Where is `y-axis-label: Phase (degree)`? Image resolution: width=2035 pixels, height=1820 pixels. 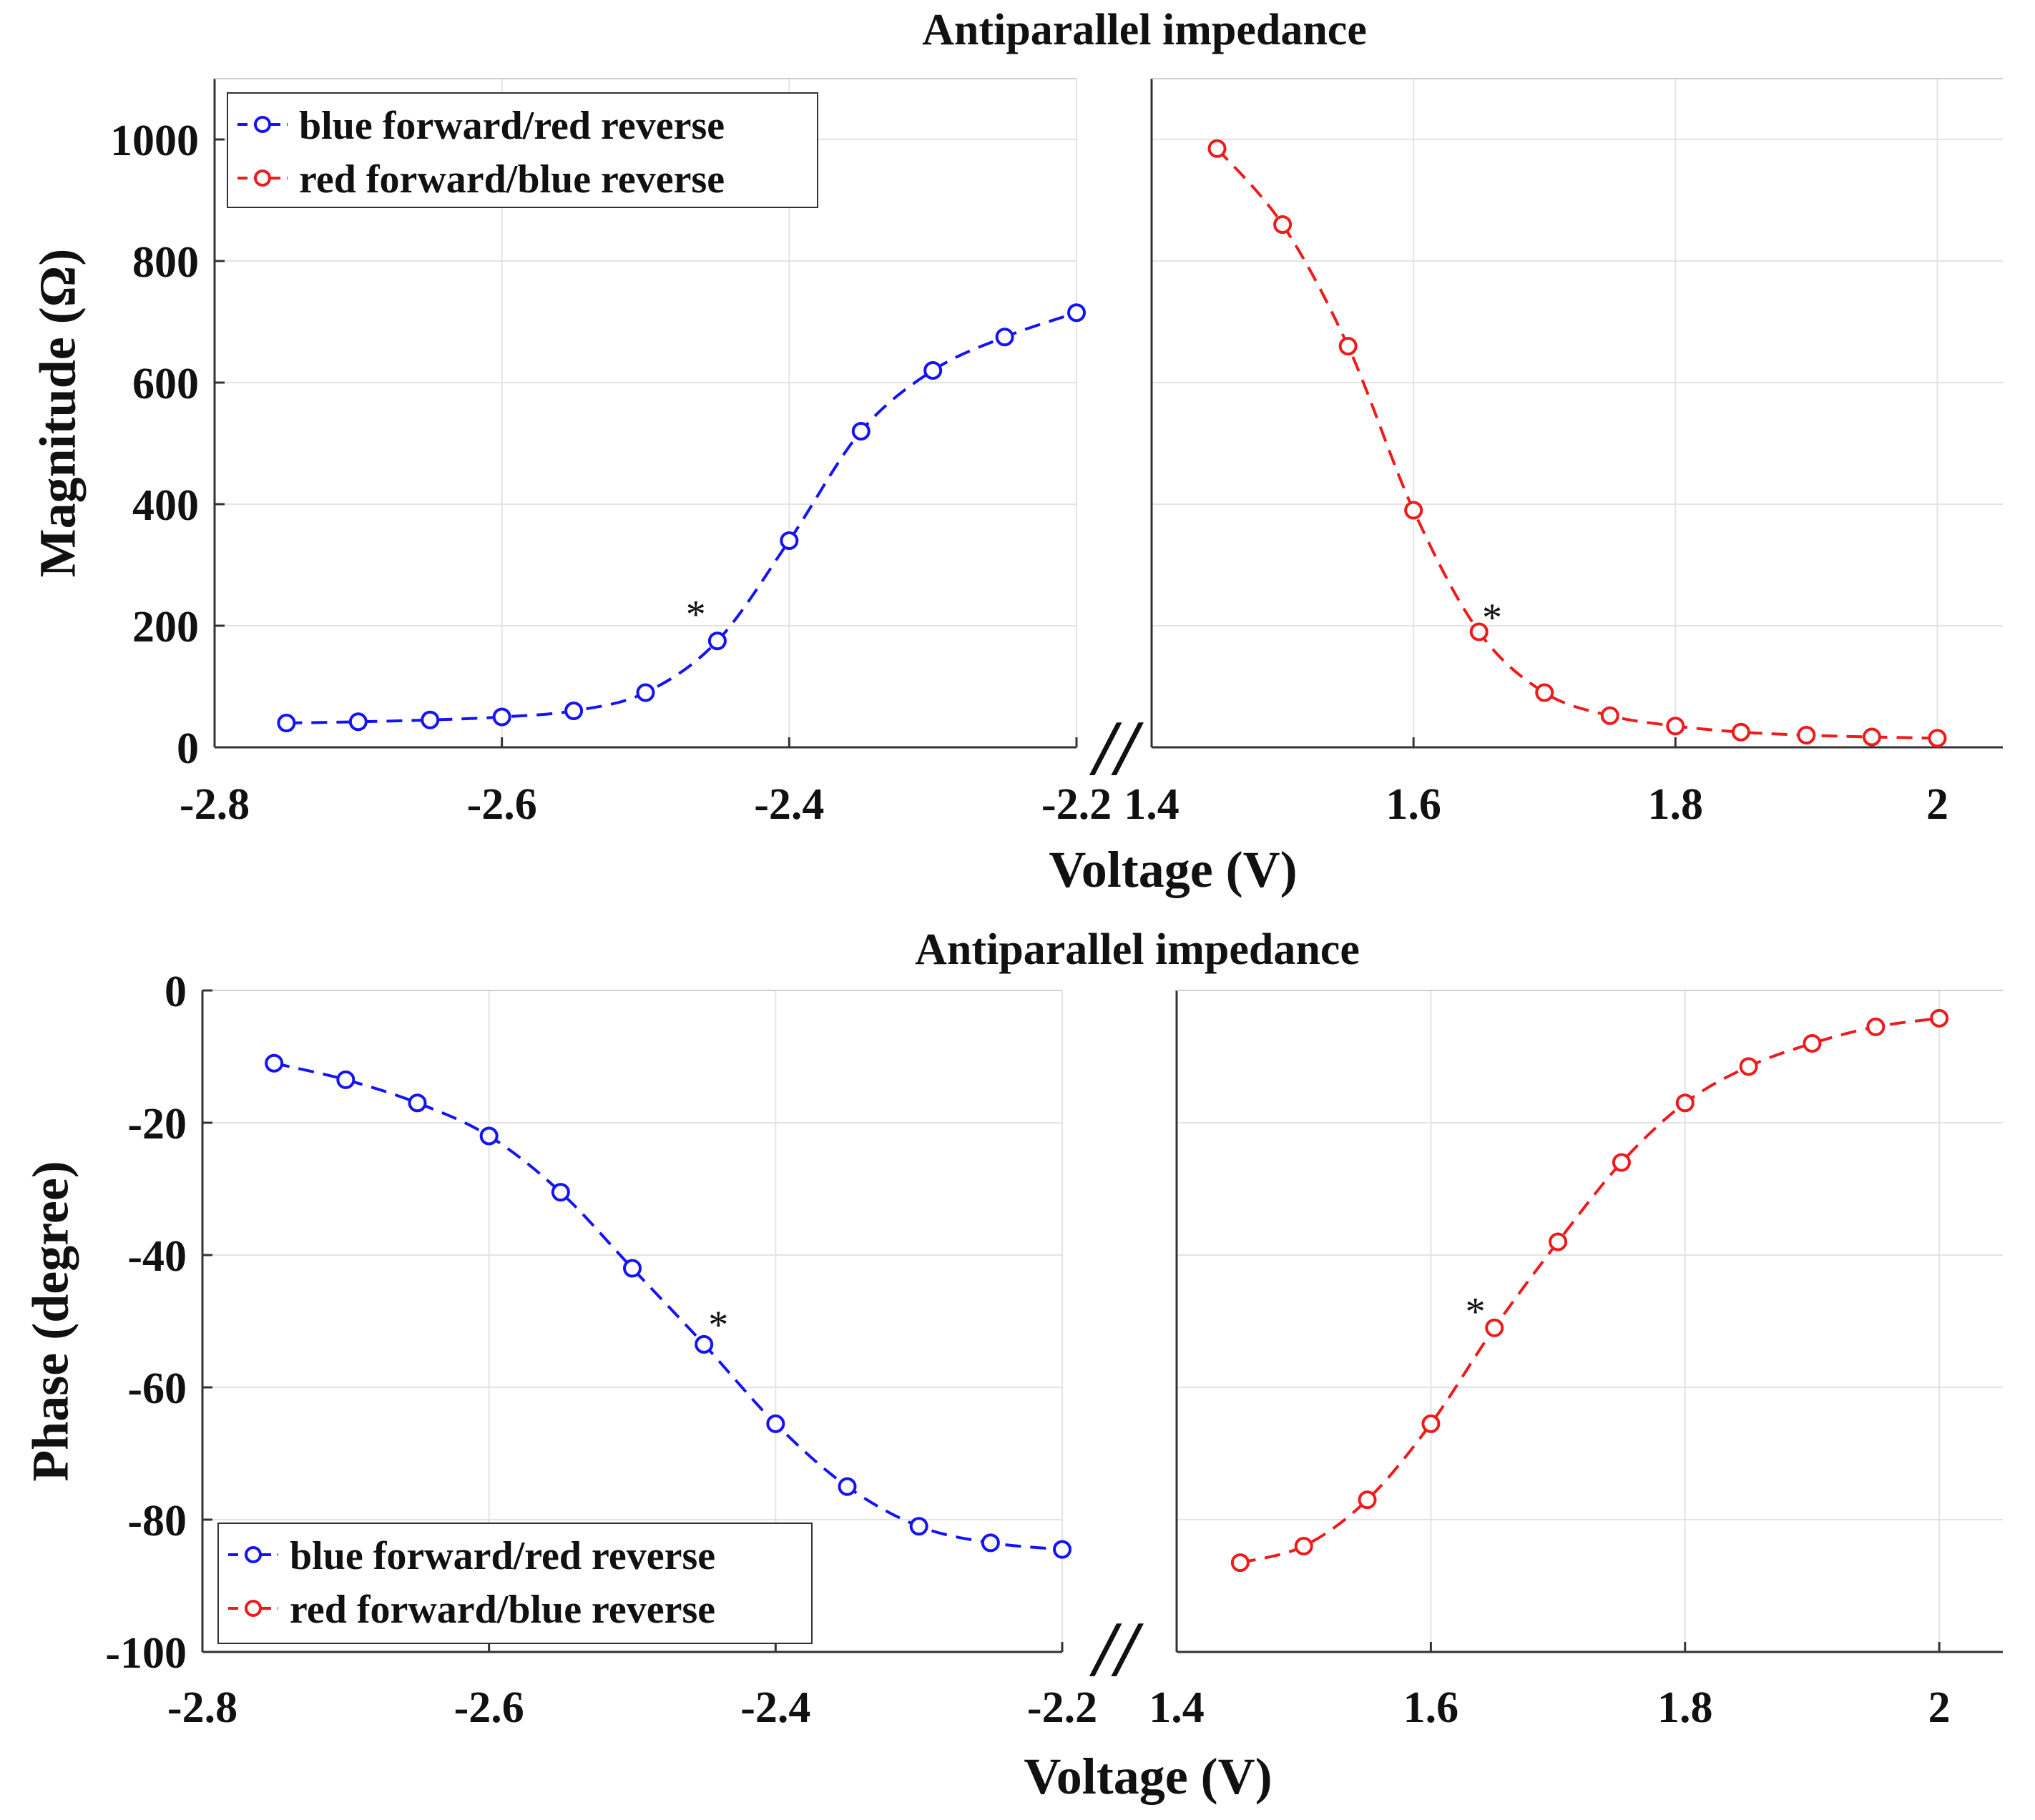 y-axis-label: Phase (degree) is located at coordinates (50, 1321).